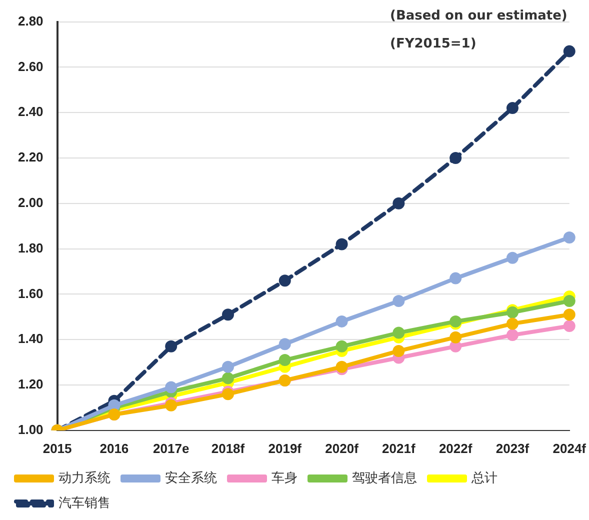 The image size is (589, 520). I want to click on x-tick-label: 2015, so click(57, 448).